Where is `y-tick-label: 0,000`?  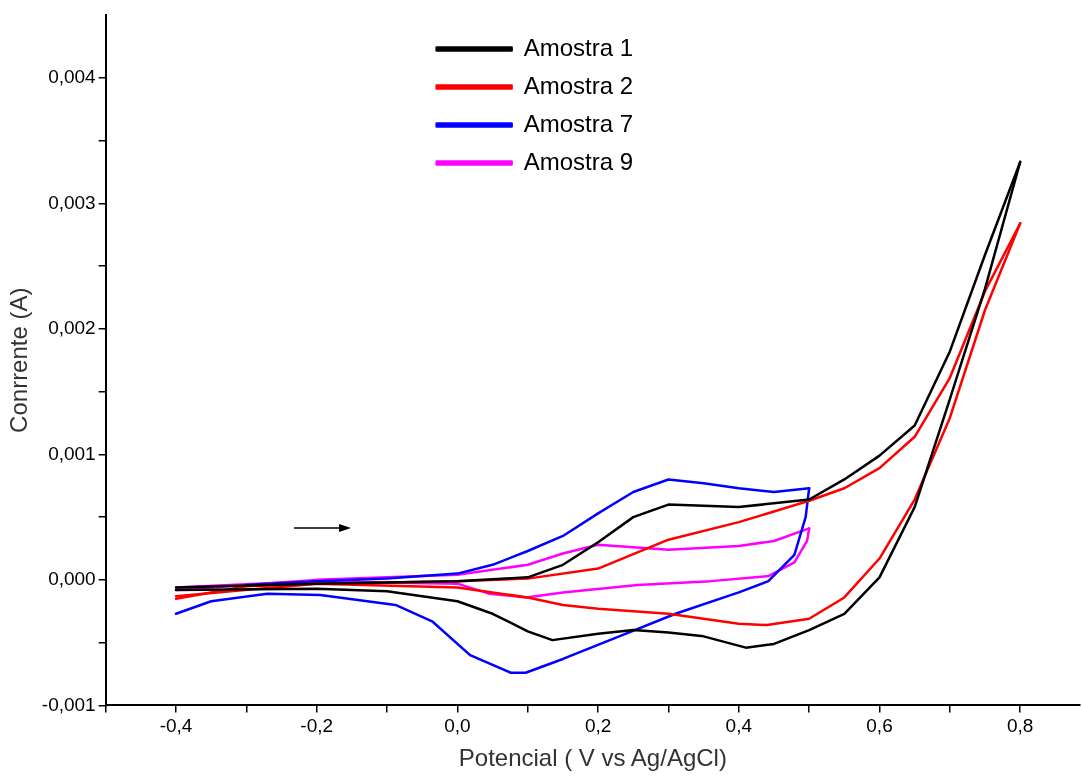 y-tick-label: 0,000 is located at coordinates (72, 579).